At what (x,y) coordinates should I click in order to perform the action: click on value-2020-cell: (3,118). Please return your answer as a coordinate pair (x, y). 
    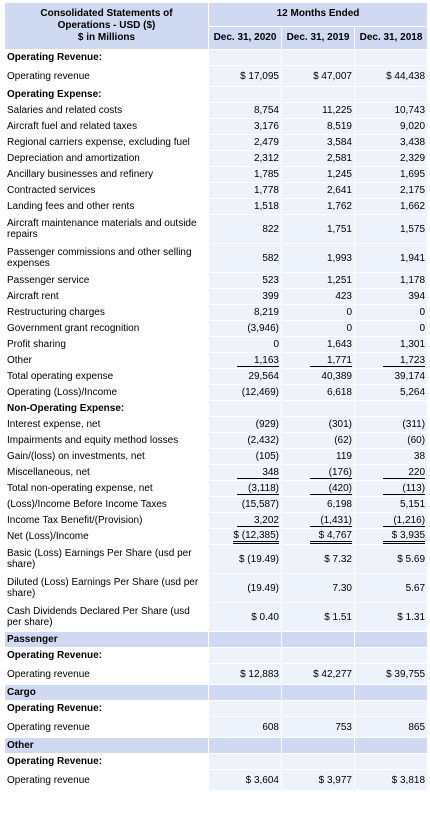
    Looking at the image, I should click on (245, 488).